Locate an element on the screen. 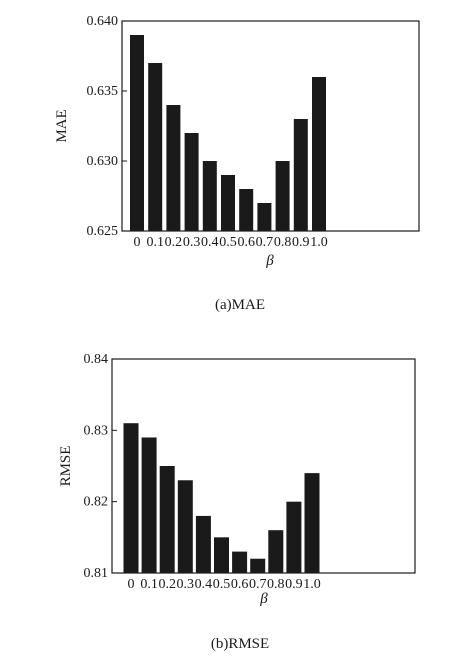  y-tick-label: 0.84 is located at coordinates (96, 359).